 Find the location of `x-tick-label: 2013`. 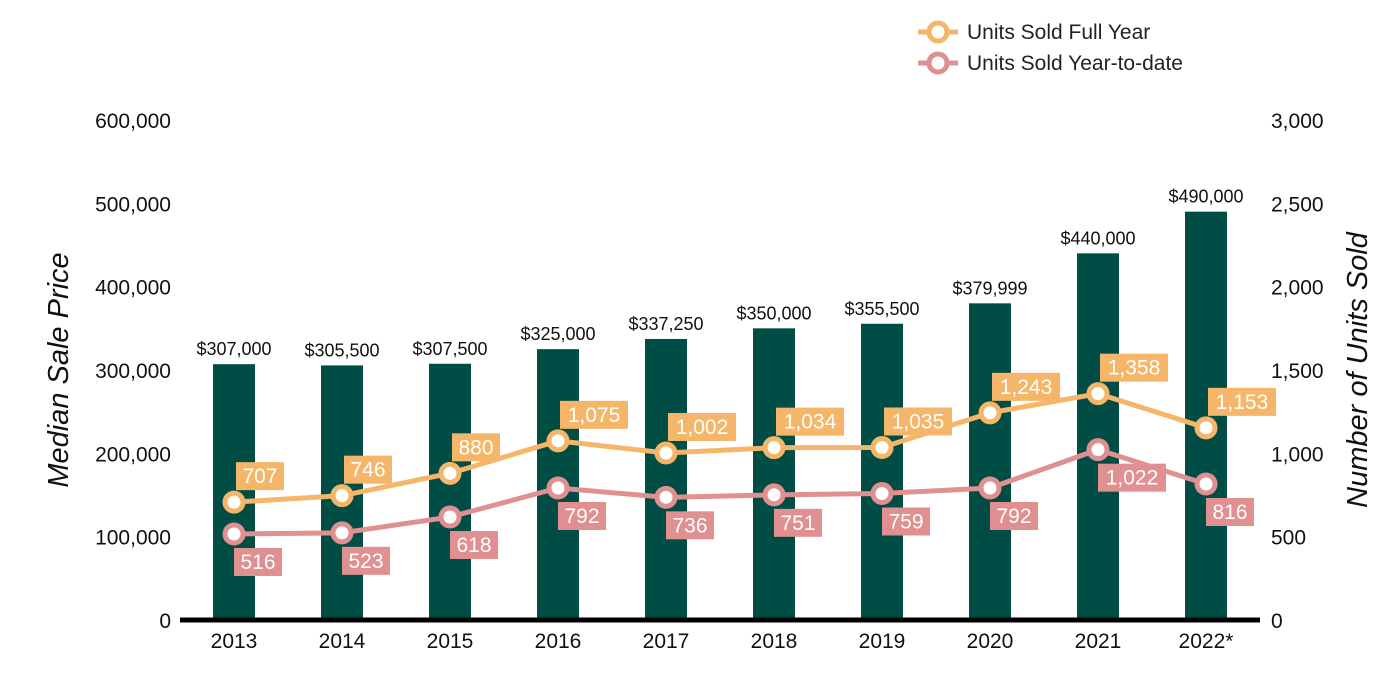

x-tick-label: 2013 is located at coordinates (234, 641).